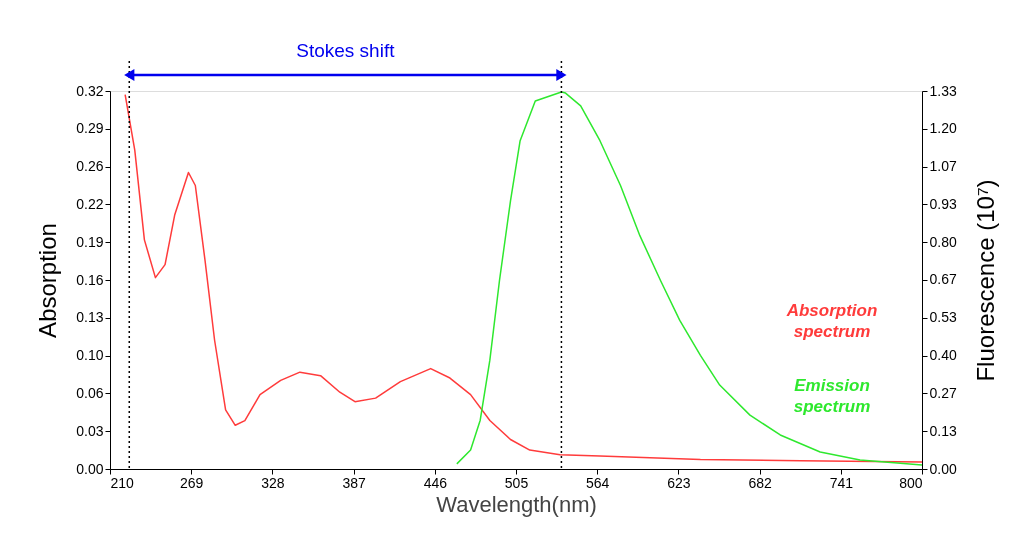 Image resolution: width=1016 pixels, height=540 pixels. What do you see at coordinates (841, 482) in the screenshot?
I see `x-tick-label: 741` at bounding box center [841, 482].